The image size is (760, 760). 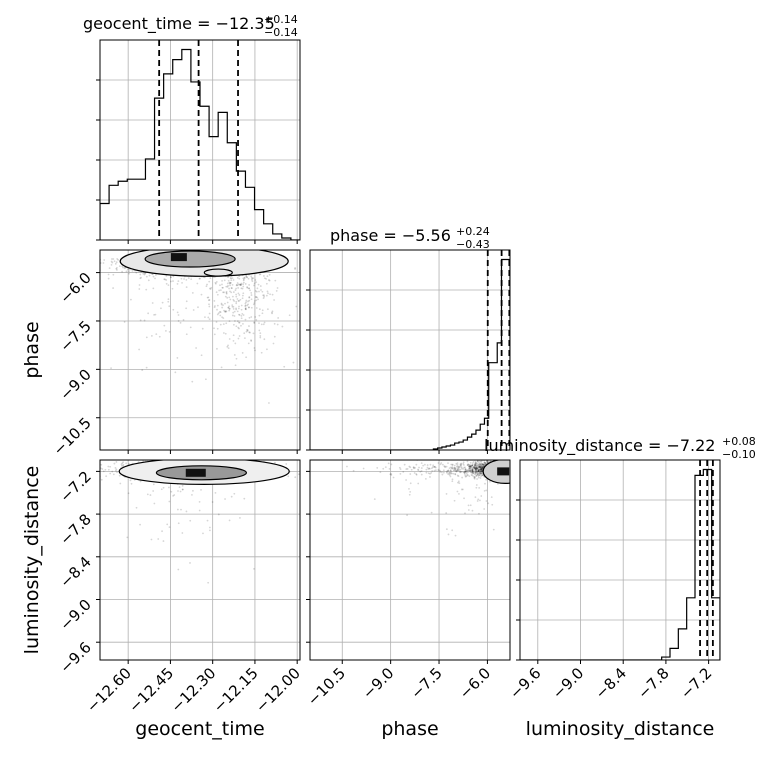 I want to click on x-tick-label-geocent_time: −12.45, so click(x=151, y=690).